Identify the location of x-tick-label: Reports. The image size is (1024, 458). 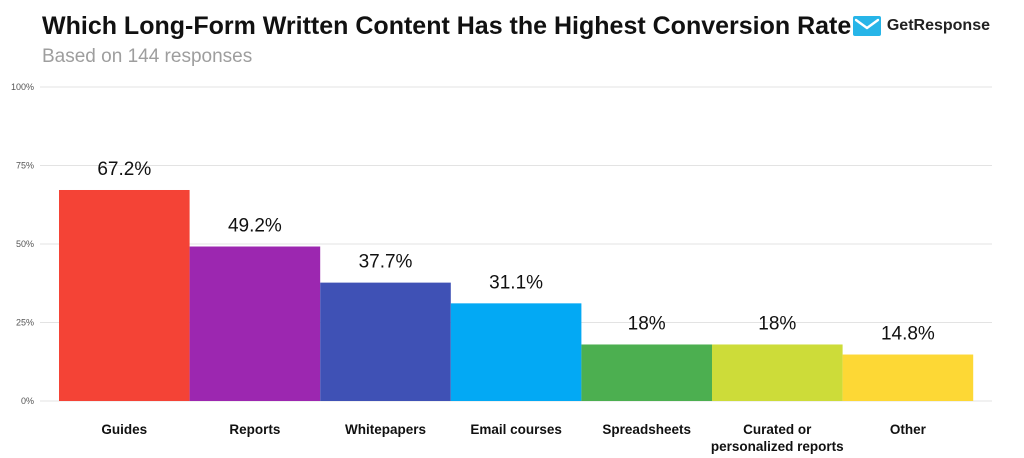
(254, 429).